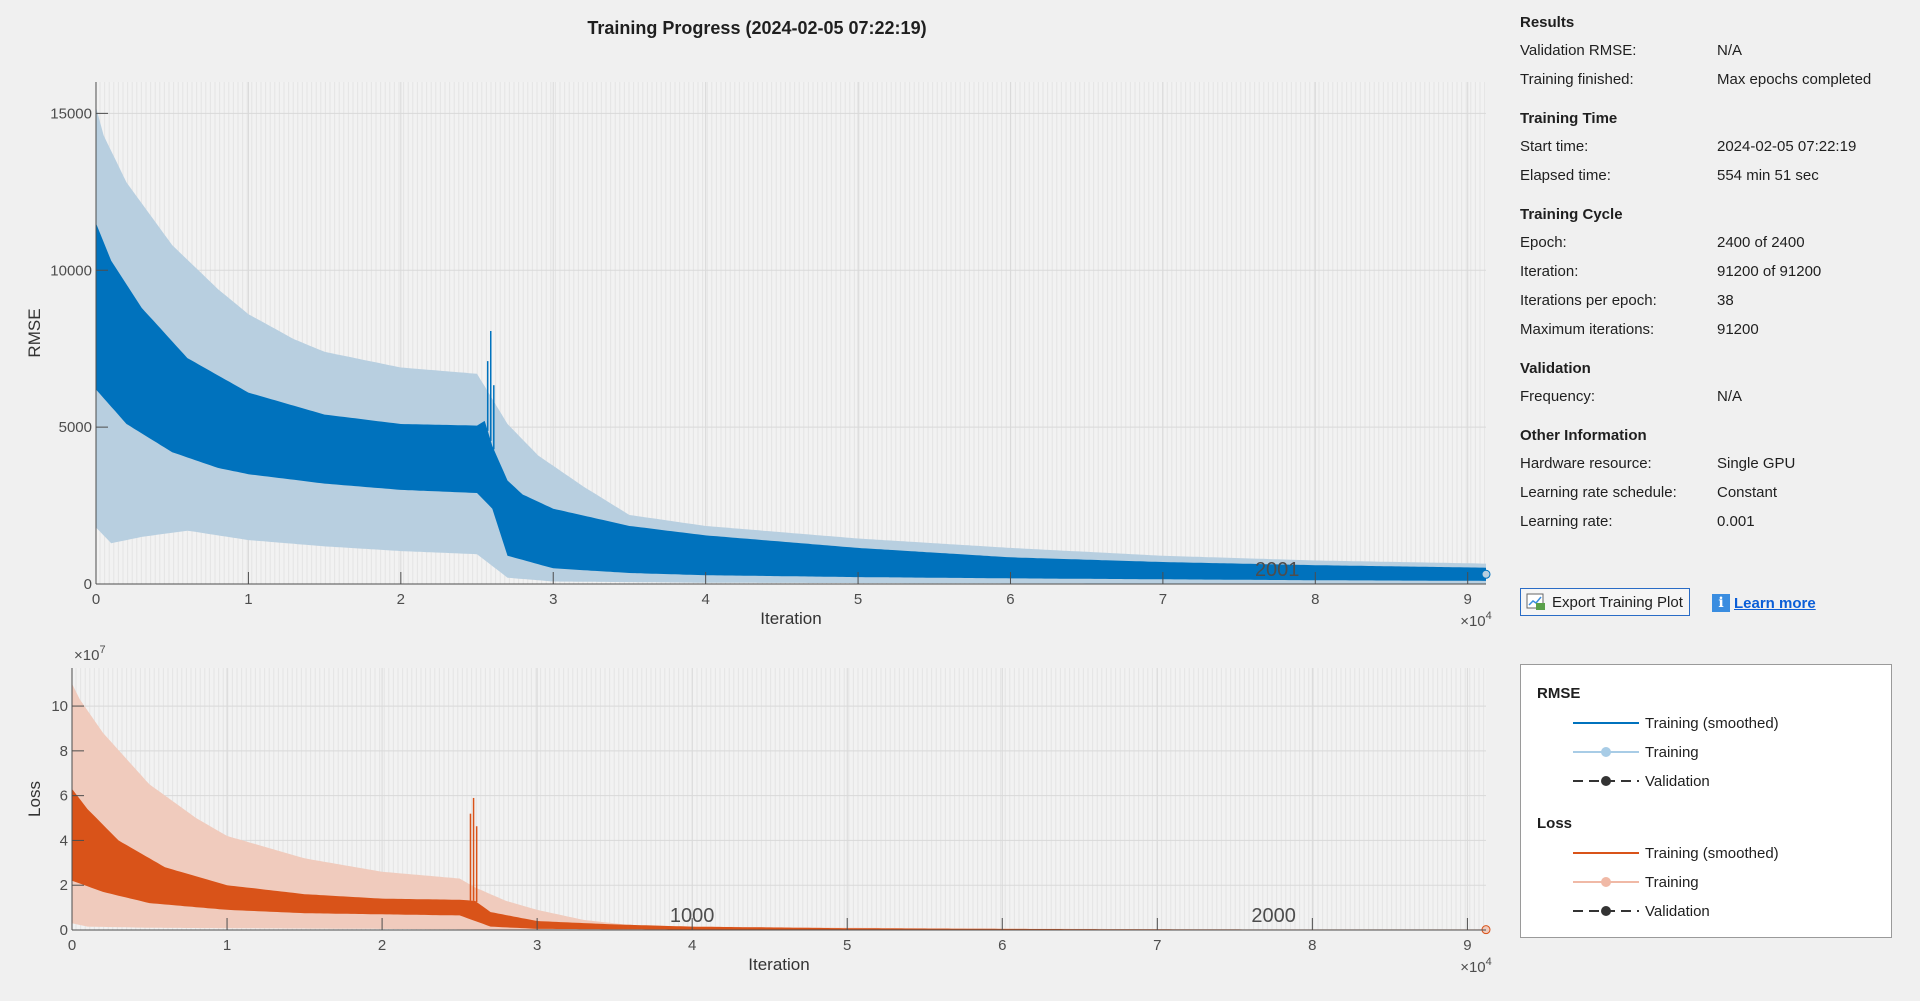  What do you see at coordinates (1769, 271) in the screenshot?
I see `info-value: 91200 of 91200` at bounding box center [1769, 271].